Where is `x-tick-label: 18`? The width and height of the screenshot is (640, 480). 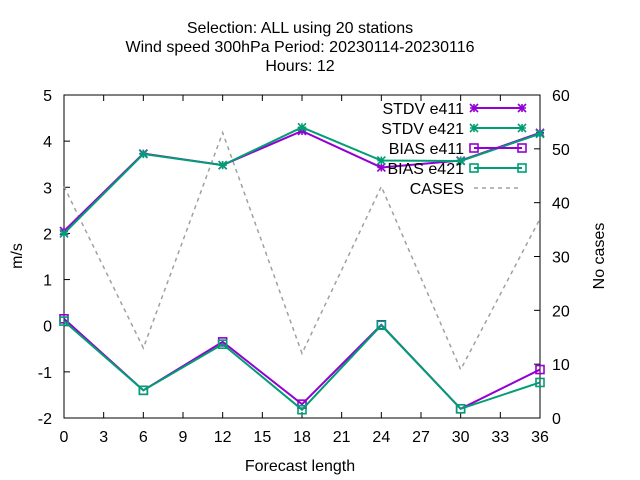 x-tick-label: 18 is located at coordinates (302, 437).